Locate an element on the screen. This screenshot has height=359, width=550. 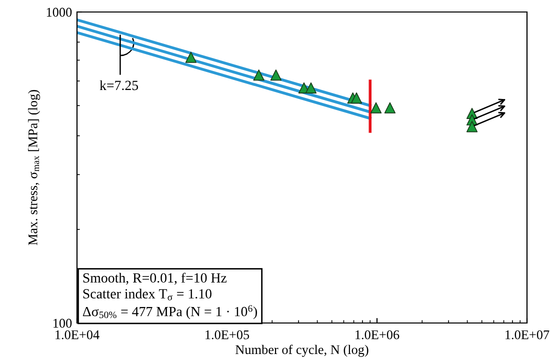
x-tick-label: 1.0E+05 is located at coordinates (228, 335).